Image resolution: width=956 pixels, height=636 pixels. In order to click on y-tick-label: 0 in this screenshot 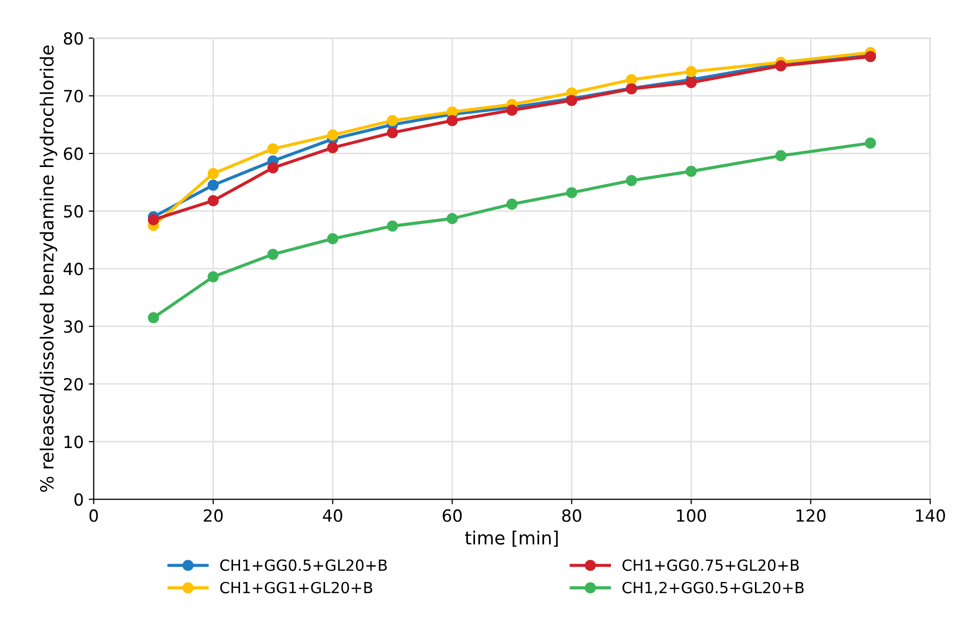, I will do `click(78, 499)`.